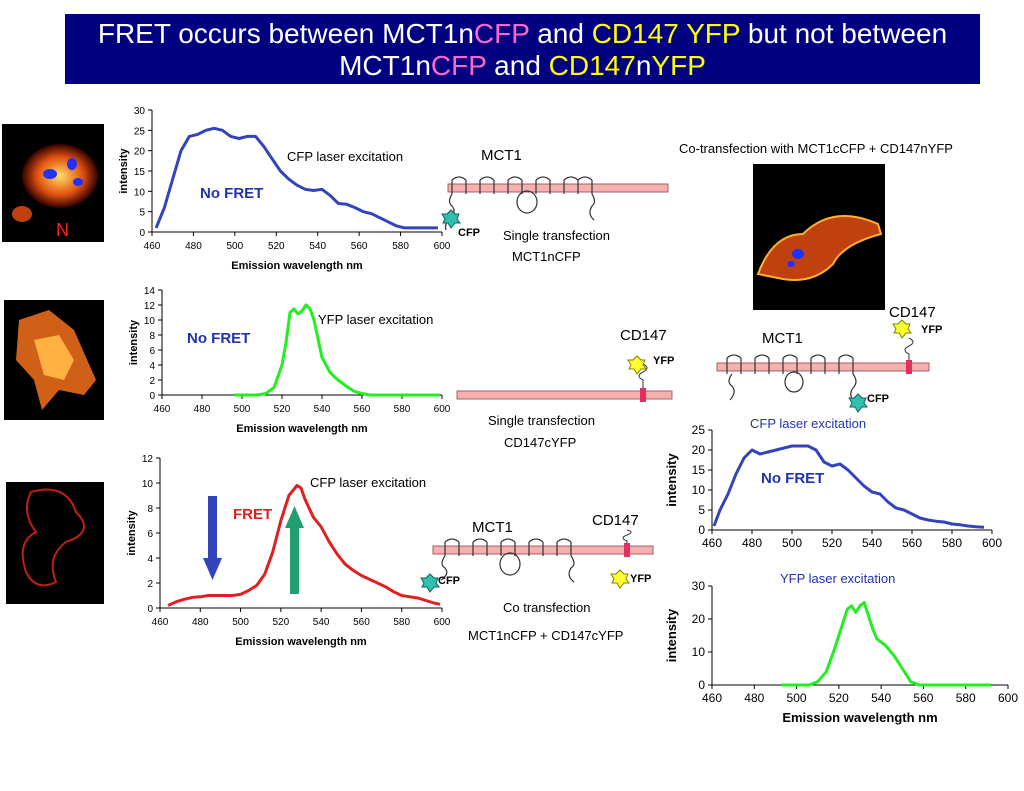 The width and height of the screenshot is (1024, 791). What do you see at coordinates (541, 420) in the screenshot?
I see `single-transfection-label-2: Single transfection` at bounding box center [541, 420].